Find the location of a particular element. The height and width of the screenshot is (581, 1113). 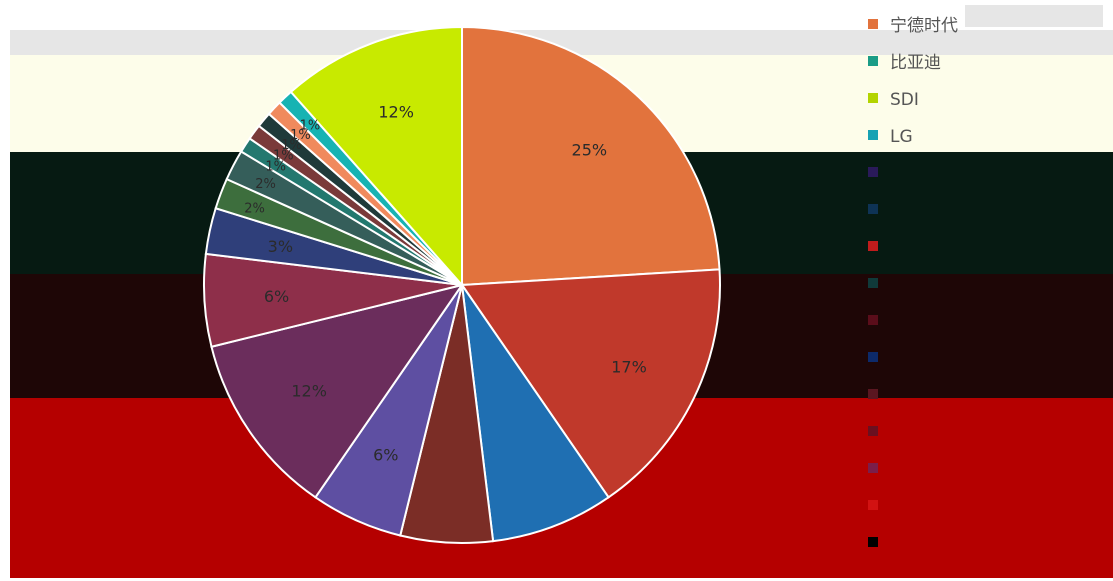

legend-label-1: 比亚迪 is located at coordinates (915, 63).